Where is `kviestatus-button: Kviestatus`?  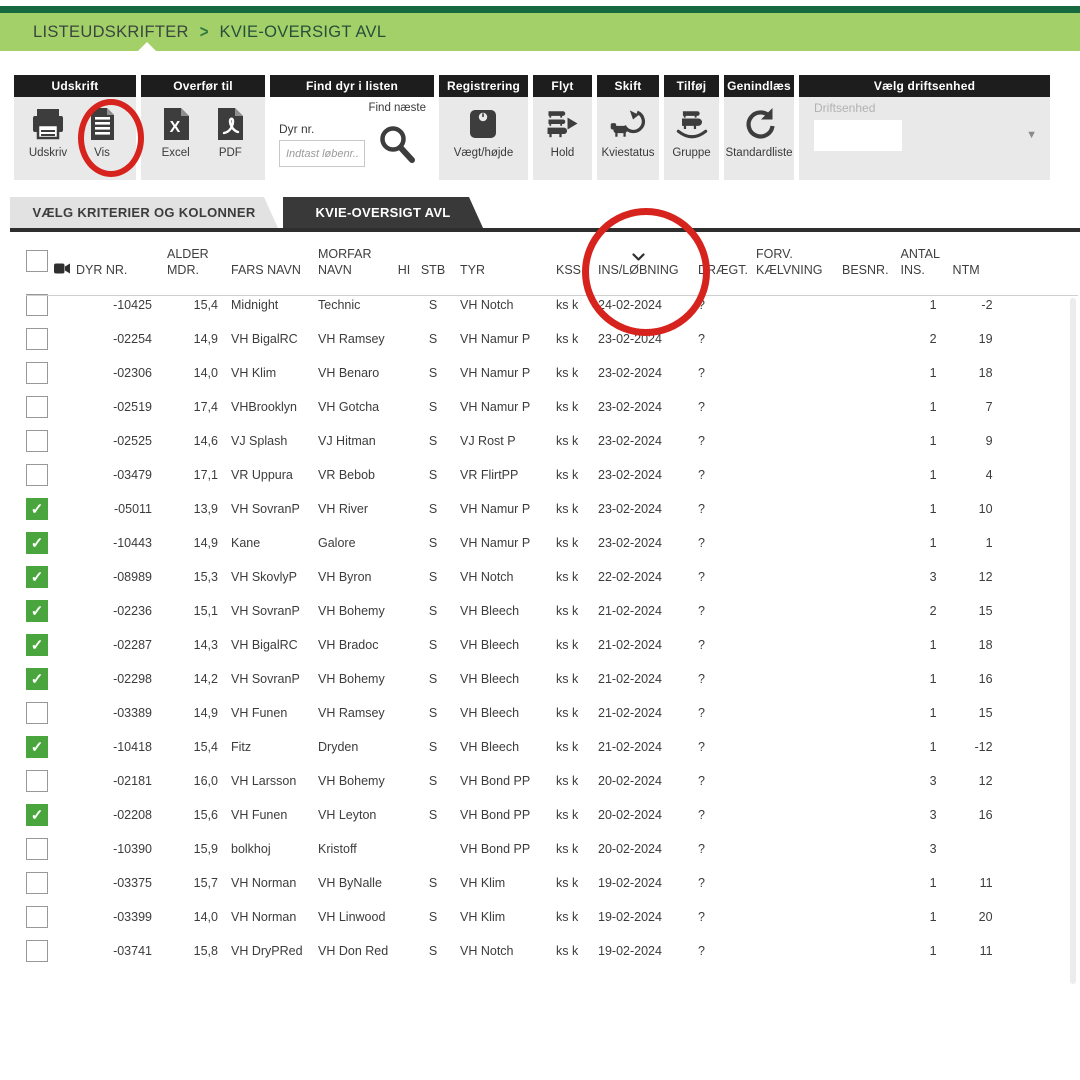 kviestatus-button: Kviestatus is located at coordinates (628, 142).